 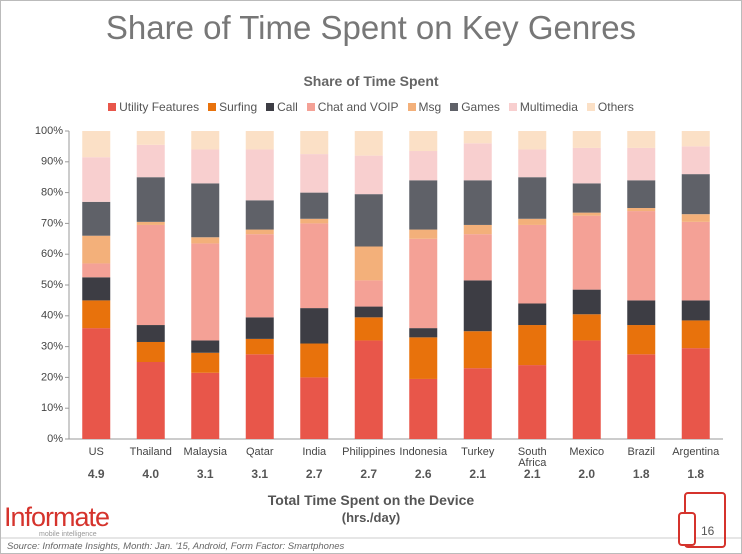 I want to click on legend-label: Others, so click(x=615, y=107).